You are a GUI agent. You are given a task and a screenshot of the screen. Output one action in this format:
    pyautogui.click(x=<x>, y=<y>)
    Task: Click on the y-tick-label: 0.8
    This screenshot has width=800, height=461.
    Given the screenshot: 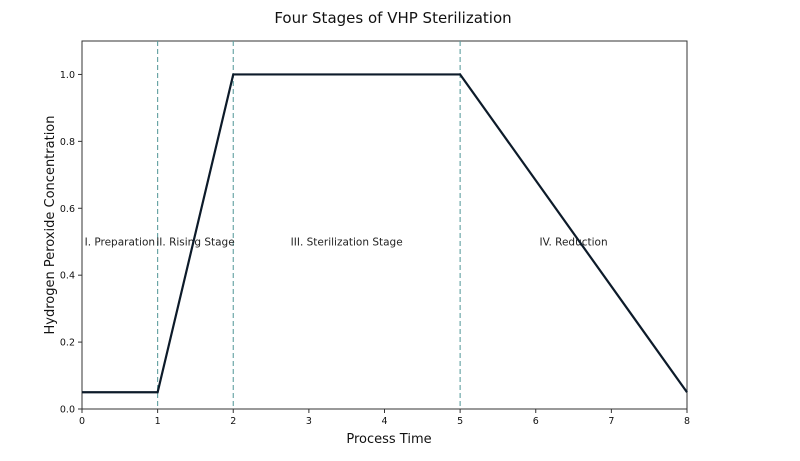 What is the action you would take?
    pyautogui.click(x=67, y=142)
    